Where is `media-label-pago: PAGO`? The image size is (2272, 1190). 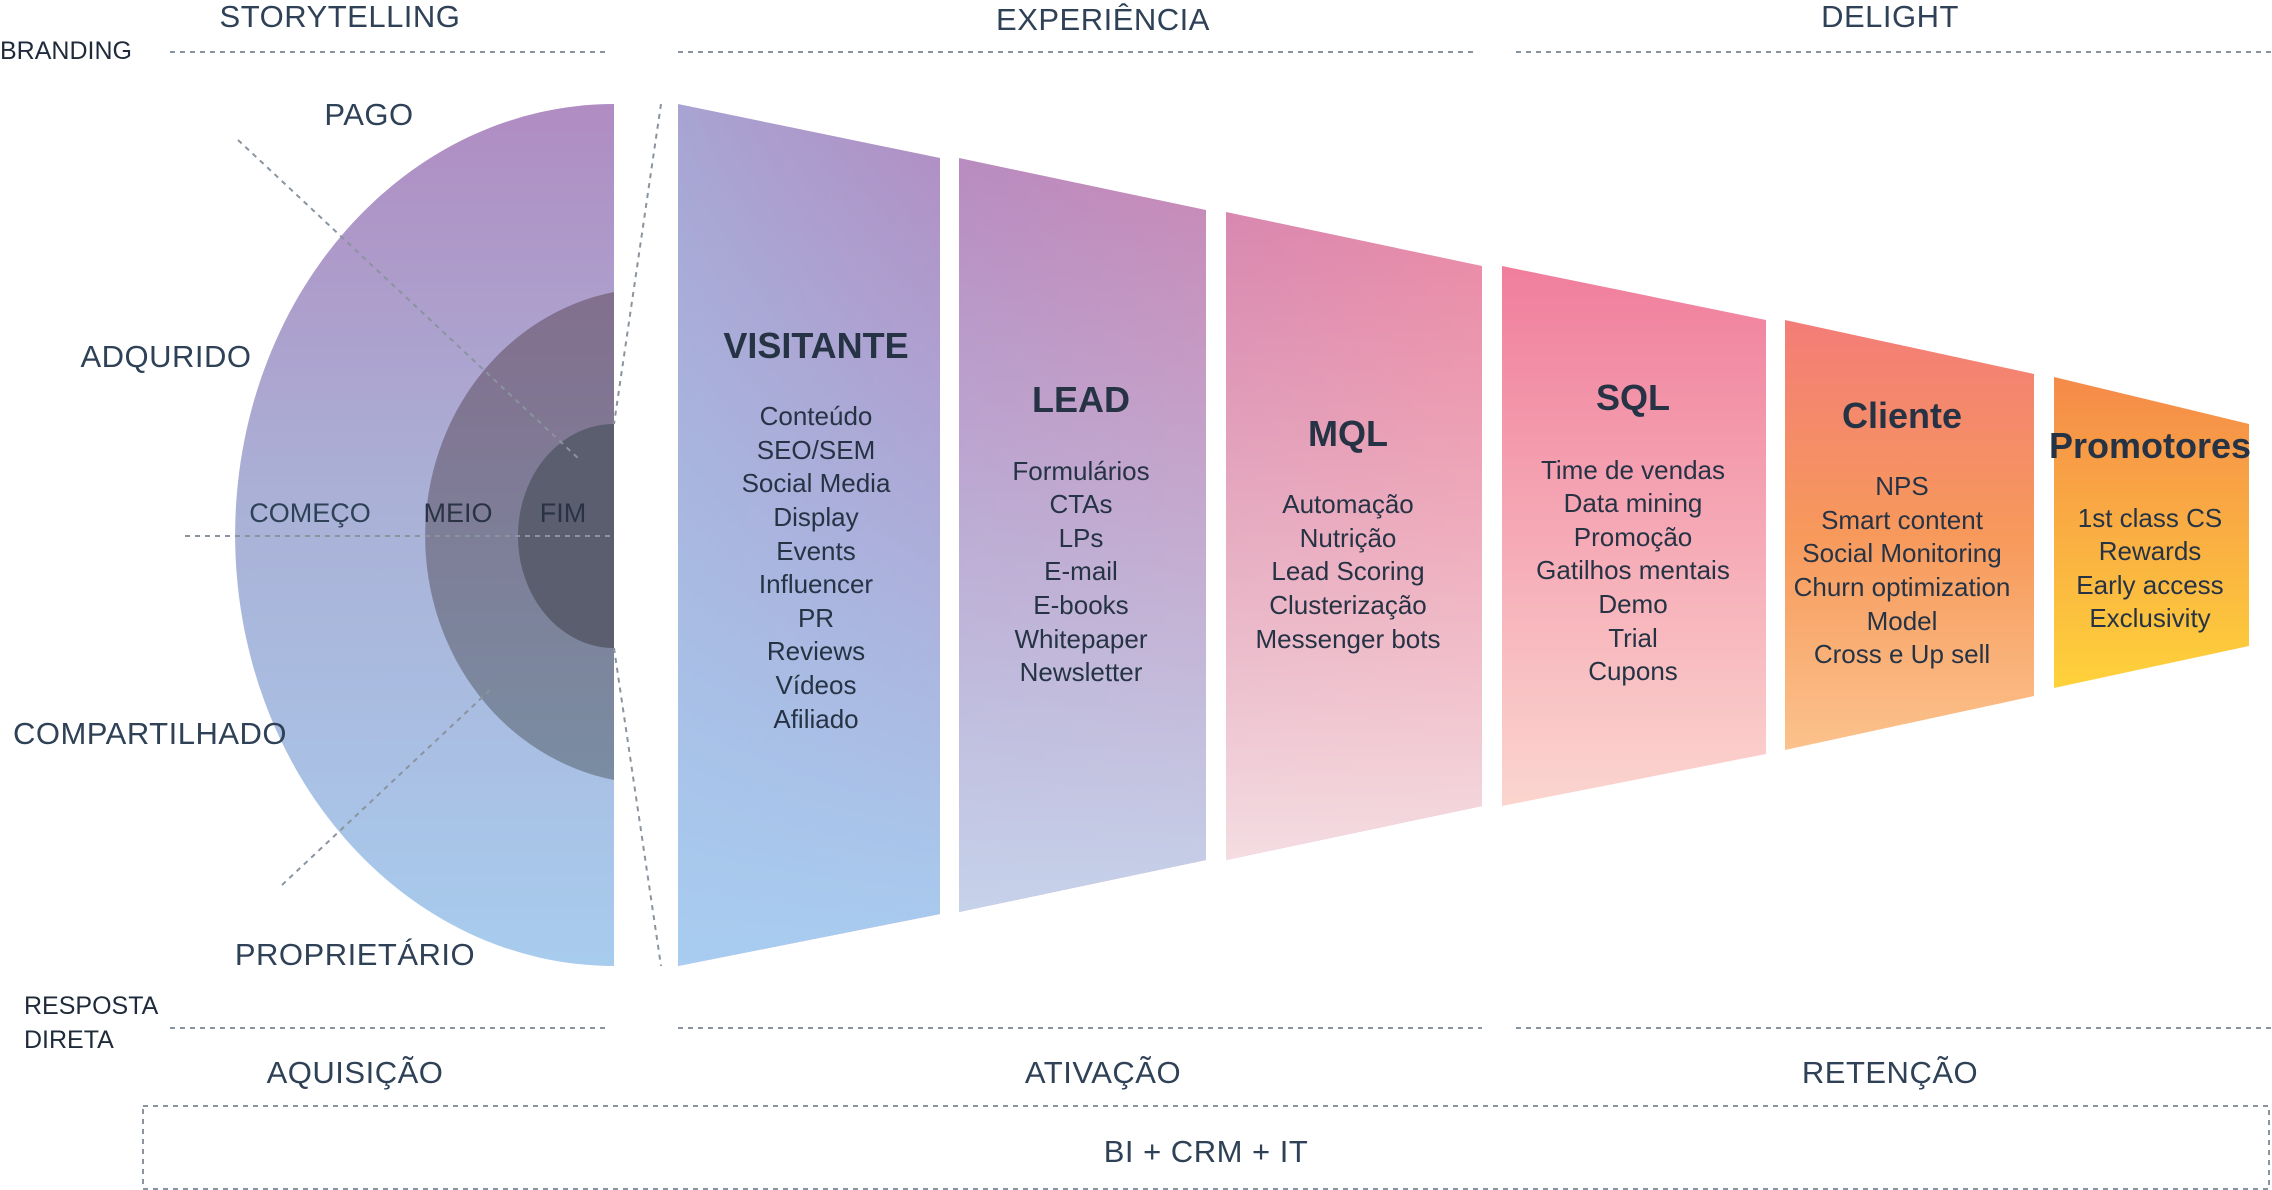 media-label-pago: PAGO is located at coordinates (368, 114).